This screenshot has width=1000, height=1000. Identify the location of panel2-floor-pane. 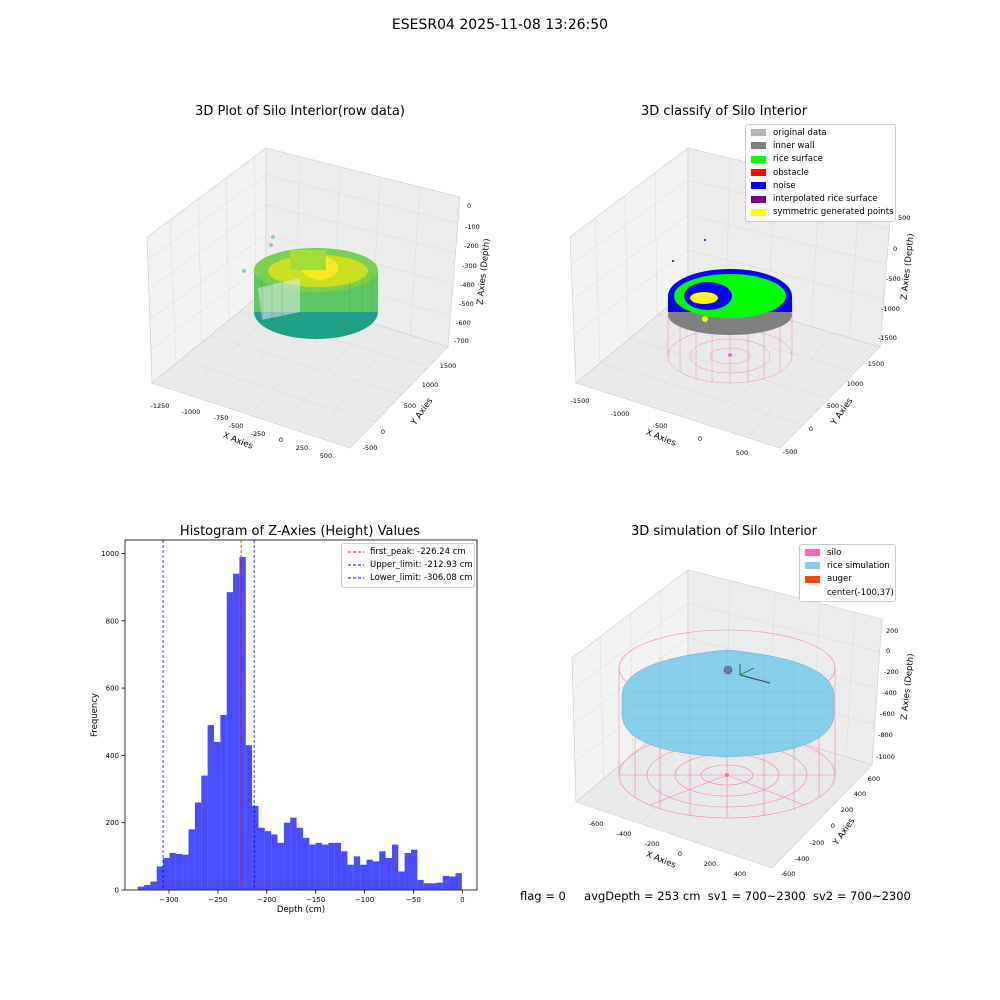
(728, 369).